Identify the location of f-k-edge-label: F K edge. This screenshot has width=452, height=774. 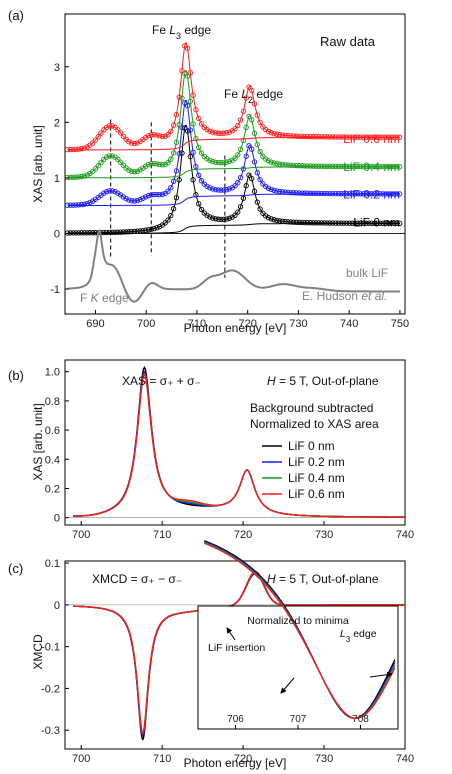
(104, 298).